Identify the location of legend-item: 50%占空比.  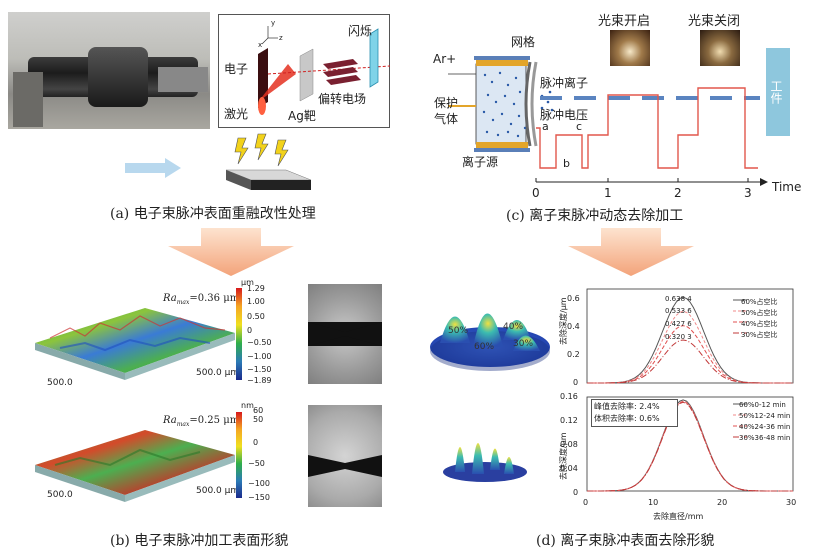
(759, 313).